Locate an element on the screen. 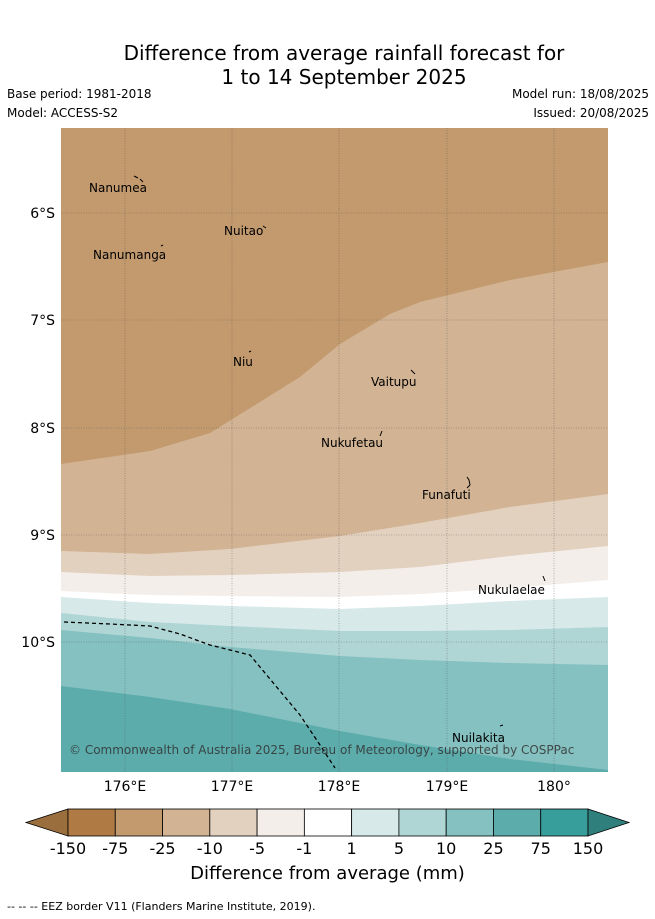 Image resolution: width=655 pixels, height=919 pixels. place-label-funafuti: Funafuti is located at coordinates (446, 495).